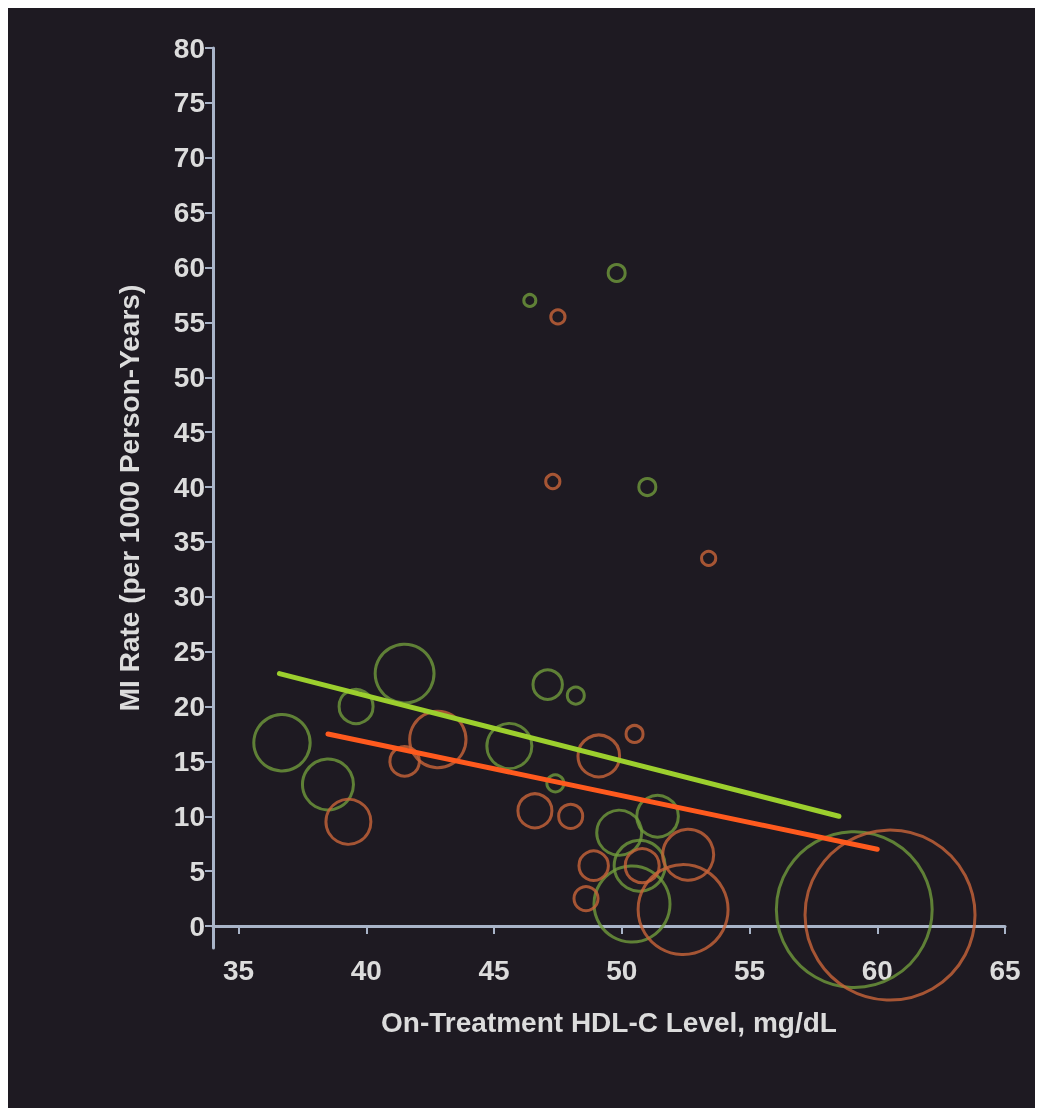 This screenshot has height=1118, width=1043. Describe the element at coordinates (238, 970) in the screenshot. I see `x-tick-label: 35` at that location.